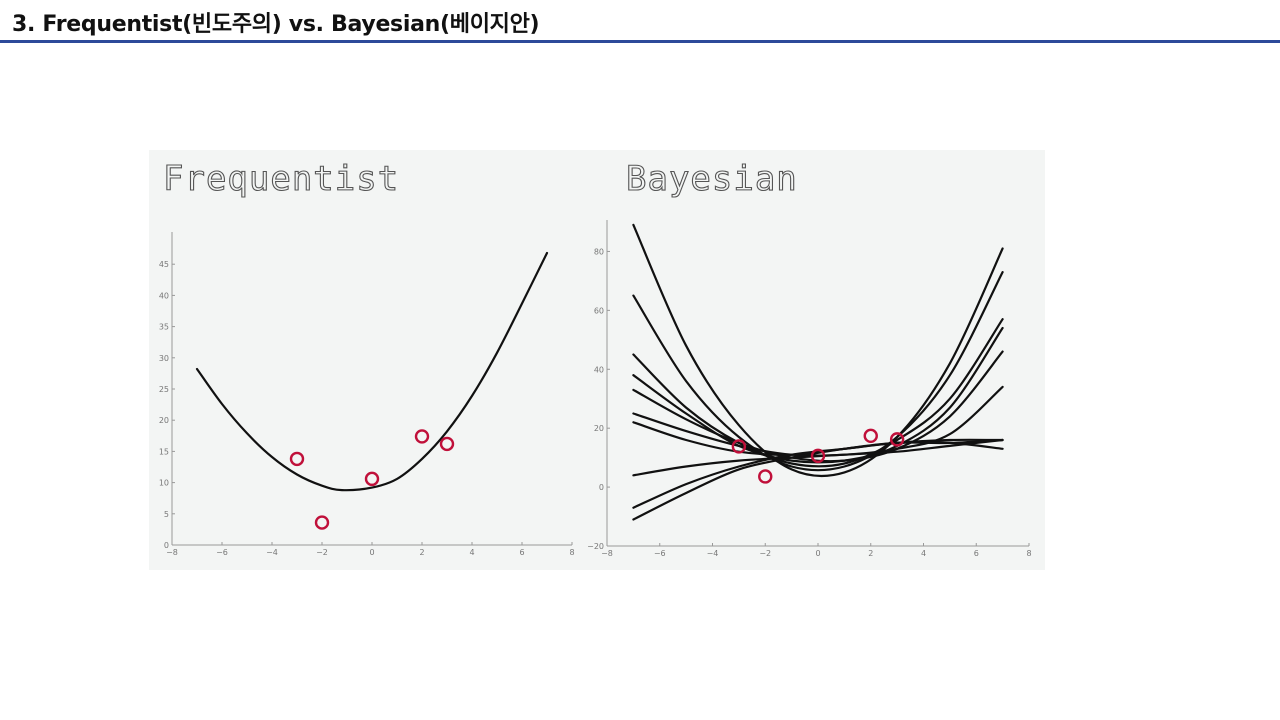 Image resolution: width=1280 pixels, height=720 pixels. Describe the element at coordinates (599, 310) in the screenshot. I see `y-tick-label: 60` at that location.